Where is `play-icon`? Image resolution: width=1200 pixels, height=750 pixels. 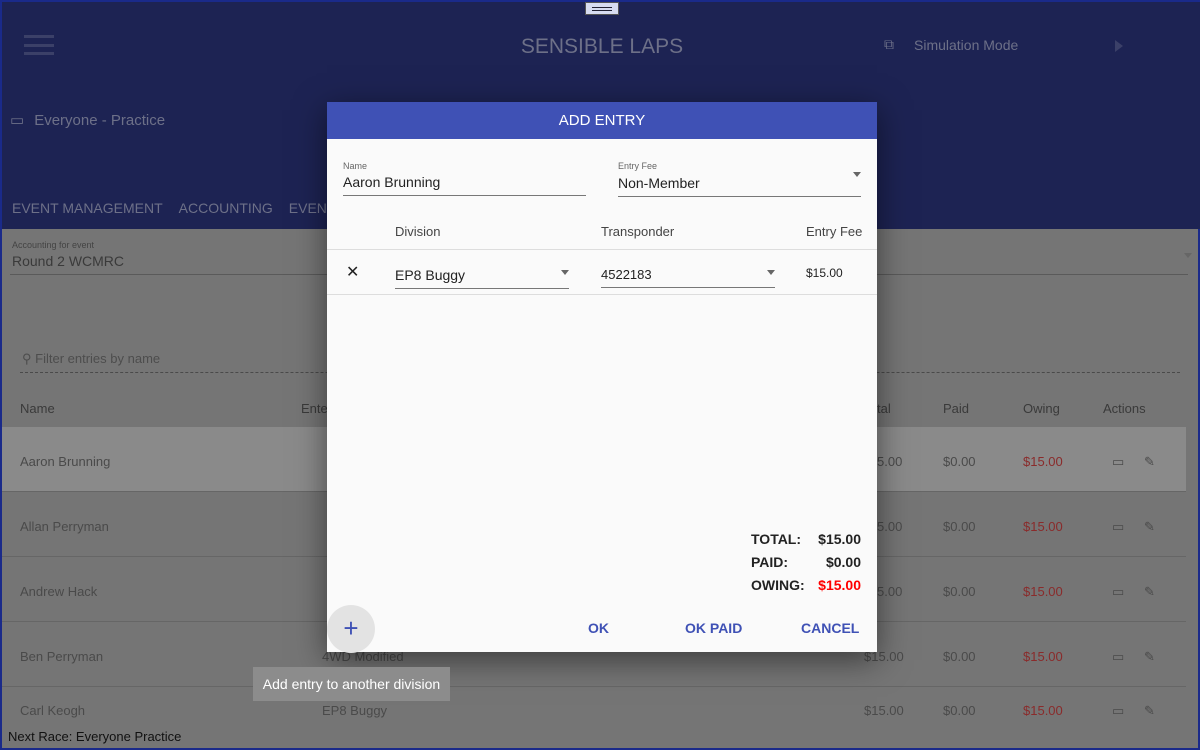 play-icon is located at coordinates (1119, 46).